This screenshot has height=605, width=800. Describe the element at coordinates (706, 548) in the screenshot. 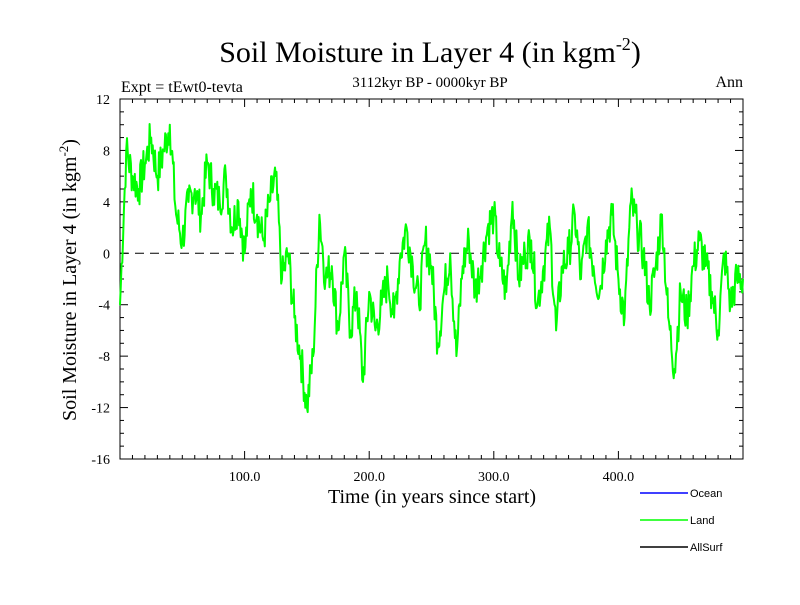

I see `legend-label-allsurf: AllSurf` at that location.